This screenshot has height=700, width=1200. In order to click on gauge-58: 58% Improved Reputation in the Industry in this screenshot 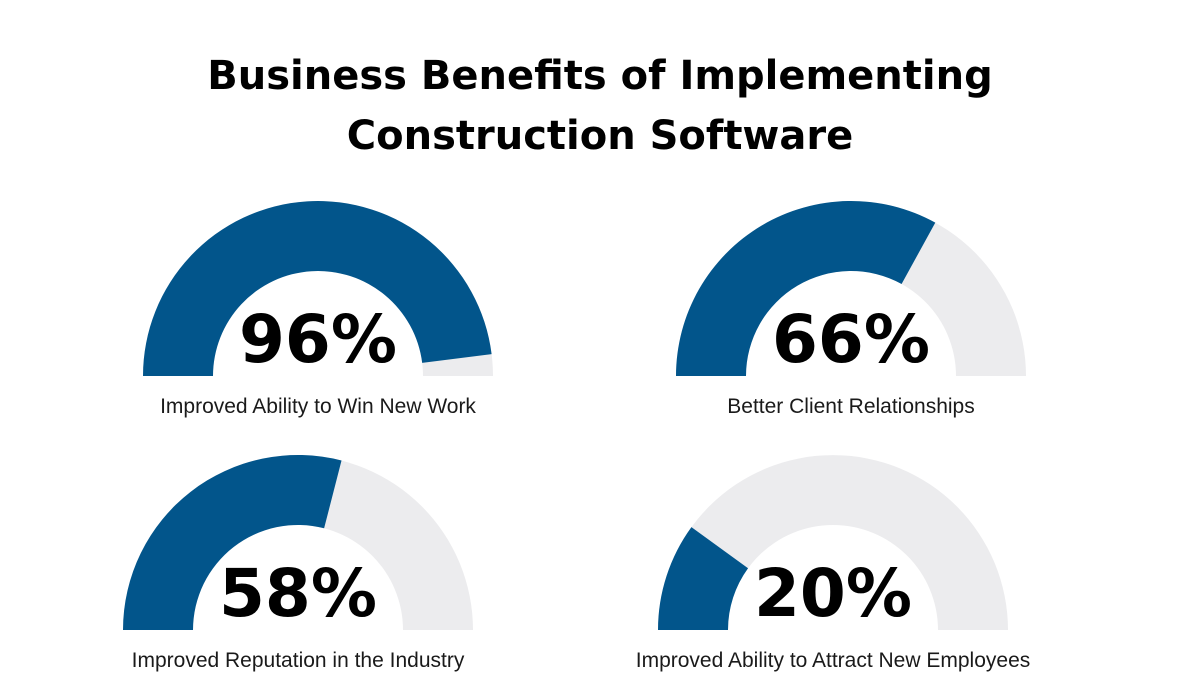, I will do `click(298, 563)`.